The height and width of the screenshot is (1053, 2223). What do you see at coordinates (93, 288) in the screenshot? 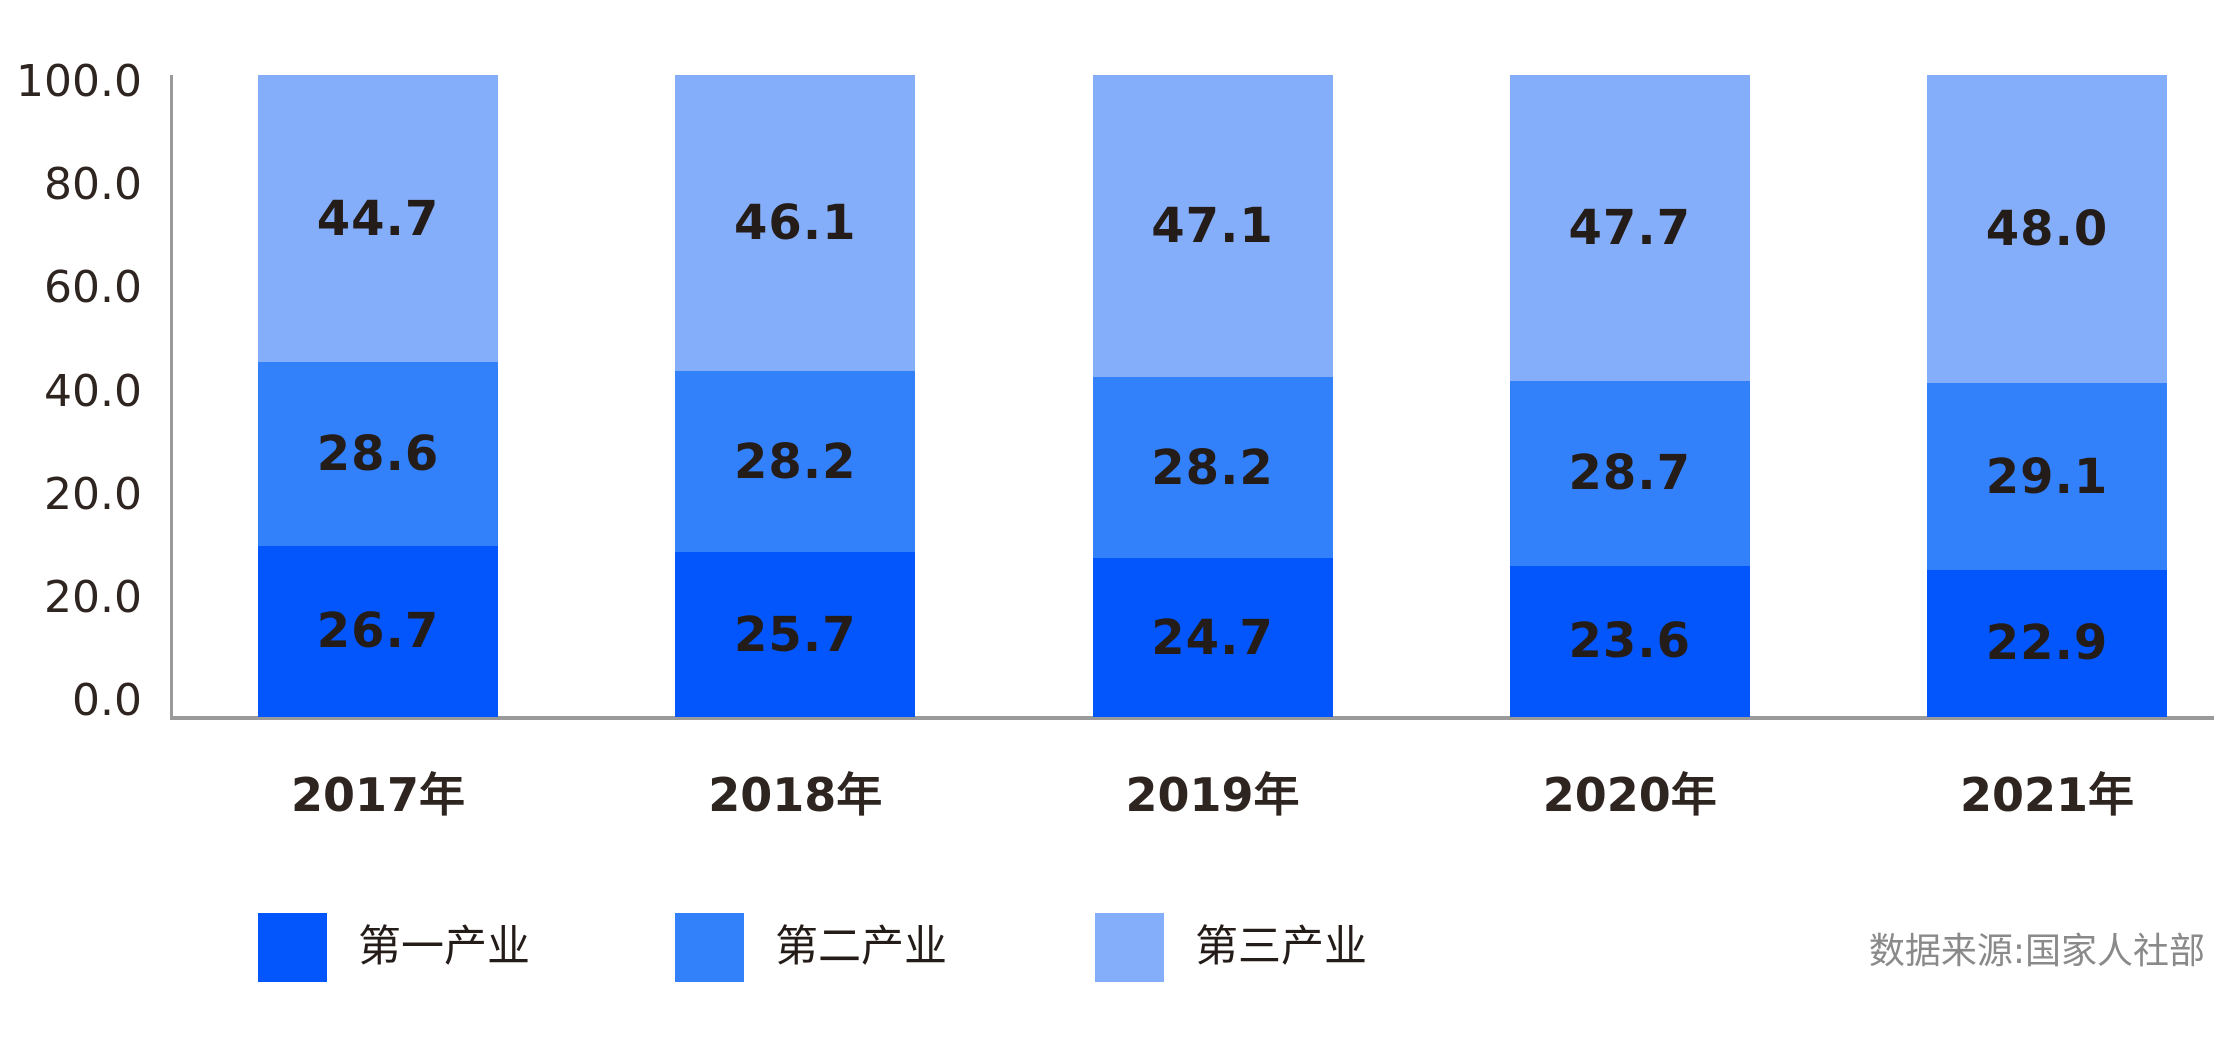
I see `y-axis-tick: 60.0` at bounding box center [93, 288].